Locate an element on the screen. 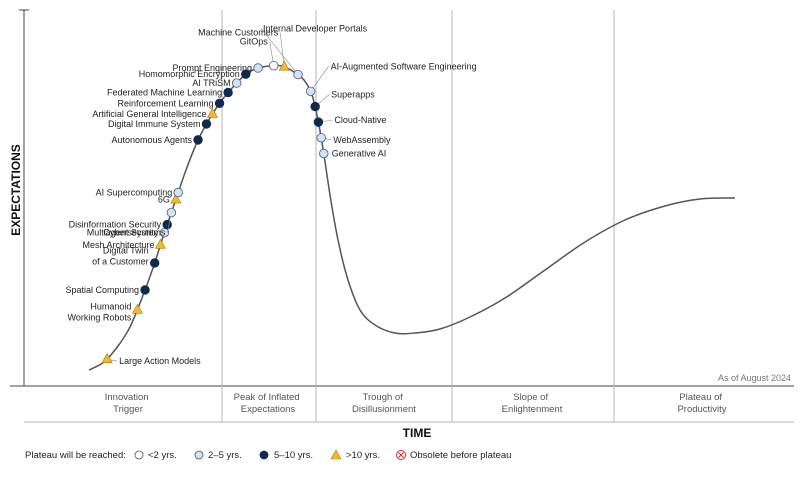 This screenshot has width=804, height=500. phase-label-peak: Peak of Inflated Expectations is located at coordinates (268, 403).